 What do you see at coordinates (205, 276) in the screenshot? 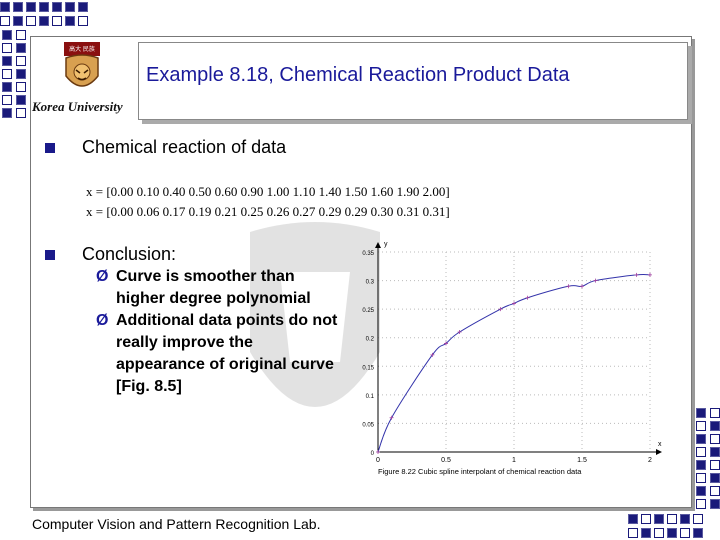
I see `sub-line-1: Curve is smoother than` at bounding box center [205, 276].